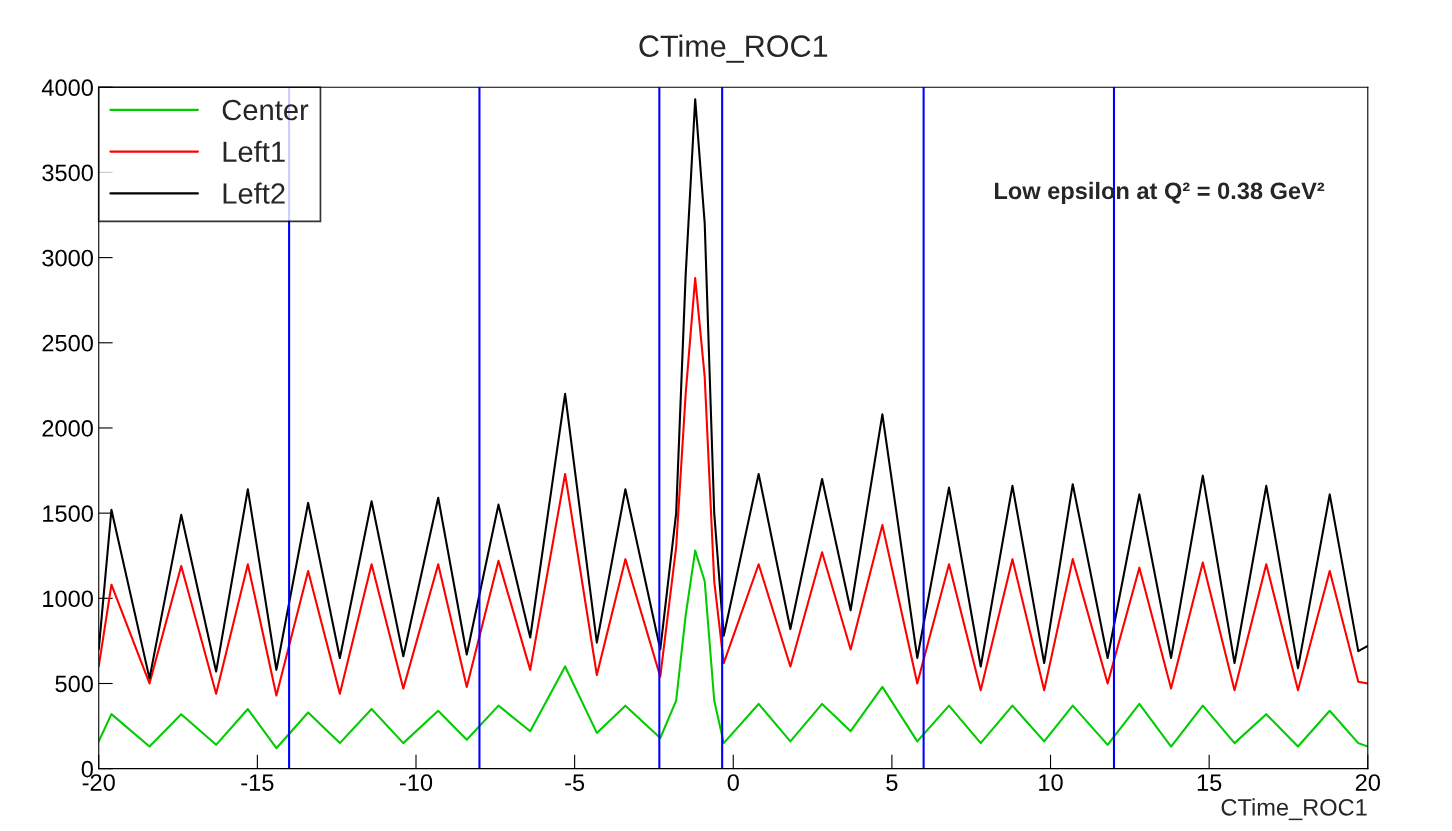 The height and width of the screenshot is (831, 1452). I want to click on x-tick-label: -15, so click(257, 782).